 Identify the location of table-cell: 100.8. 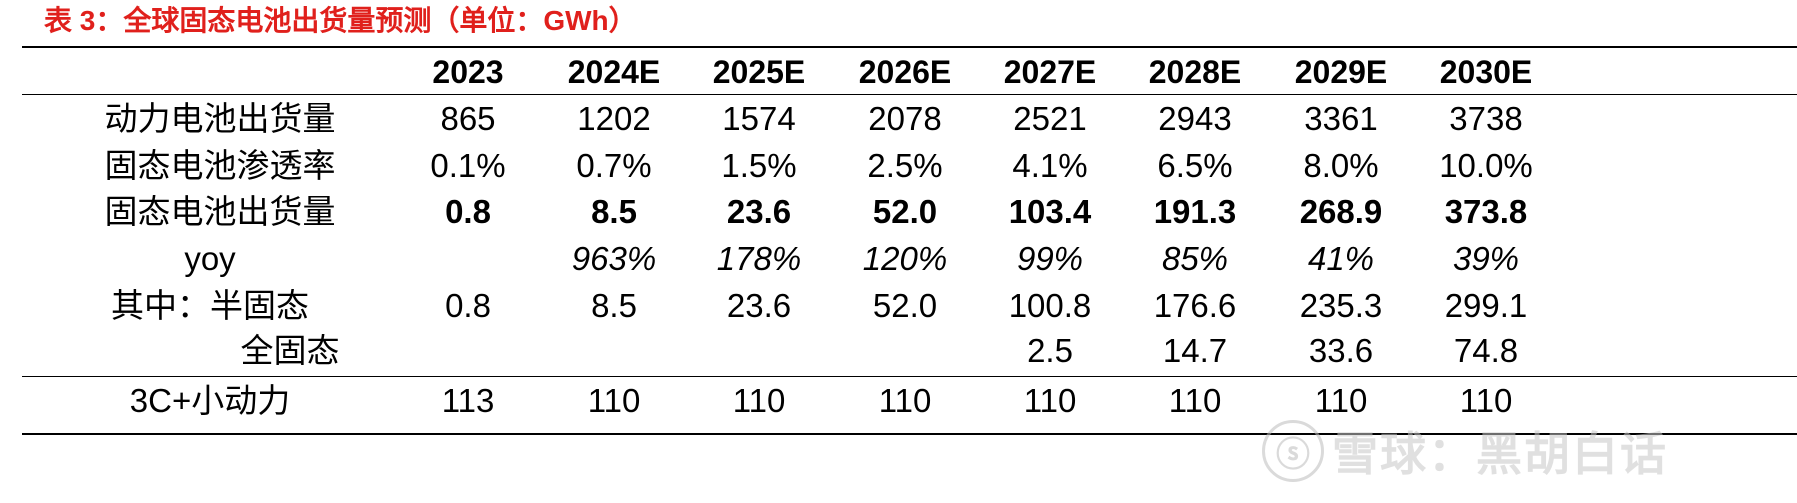
(1050, 305).